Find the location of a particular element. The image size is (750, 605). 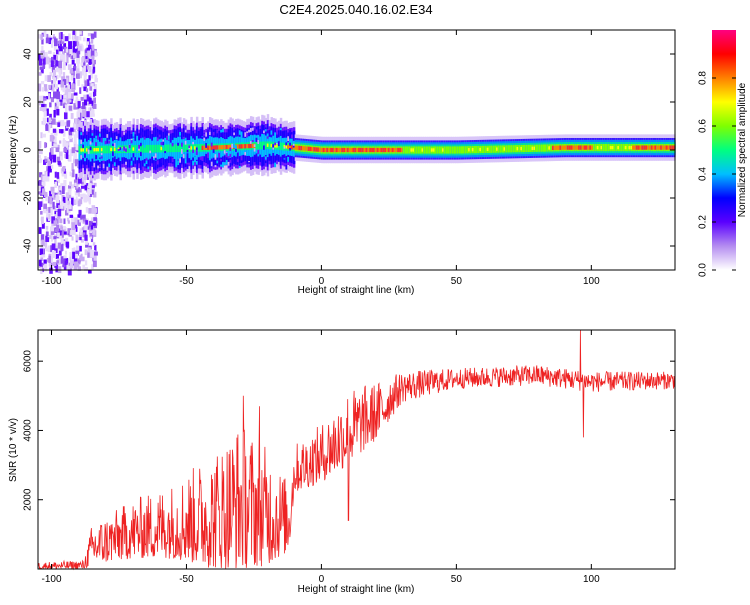

figure-title: C2E4.2025.040.16.02.E34 is located at coordinates (355, 9).